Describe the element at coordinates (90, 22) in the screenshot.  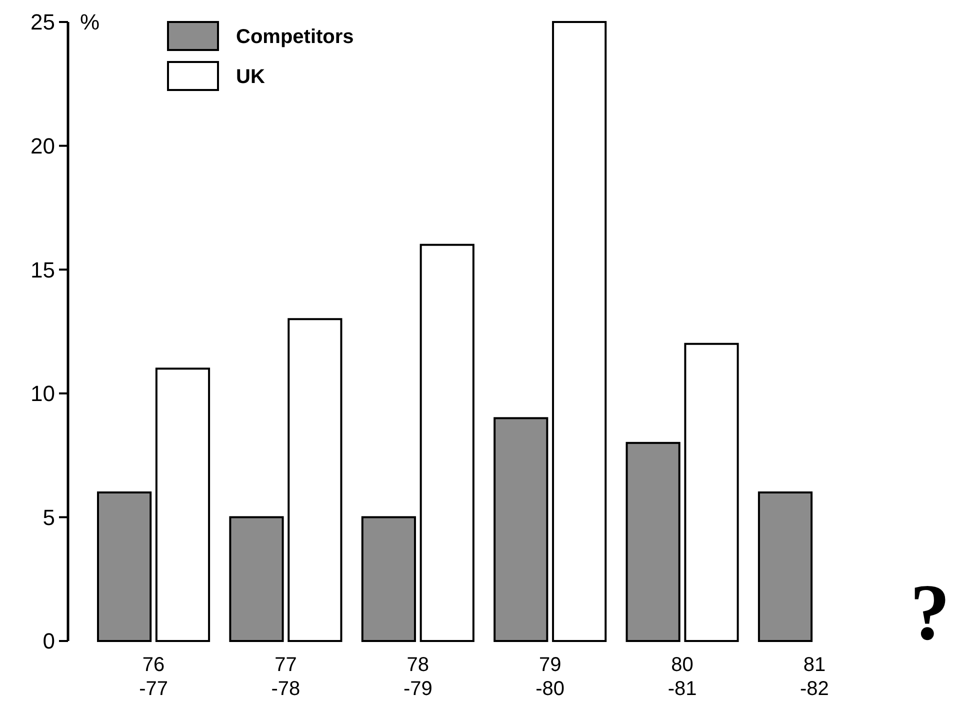
I see `y-axis-title: %` at that location.